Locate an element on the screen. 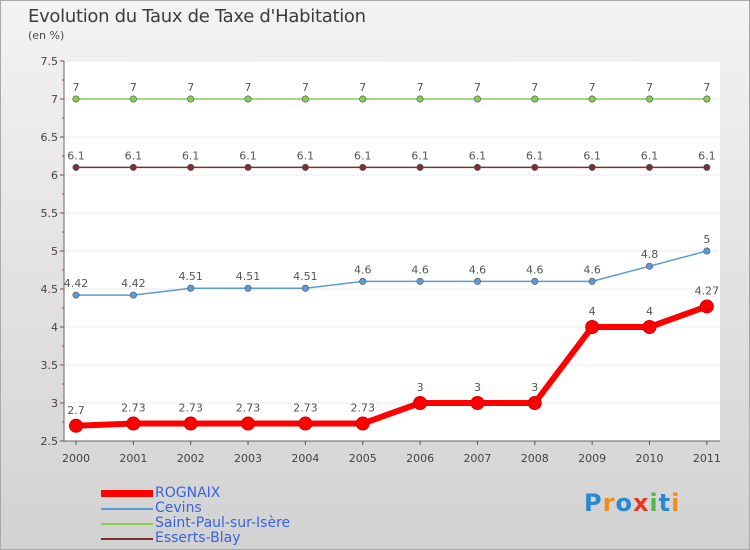 The width and height of the screenshot is (750, 550). logo-letter: r is located at coordinates (609, 503).